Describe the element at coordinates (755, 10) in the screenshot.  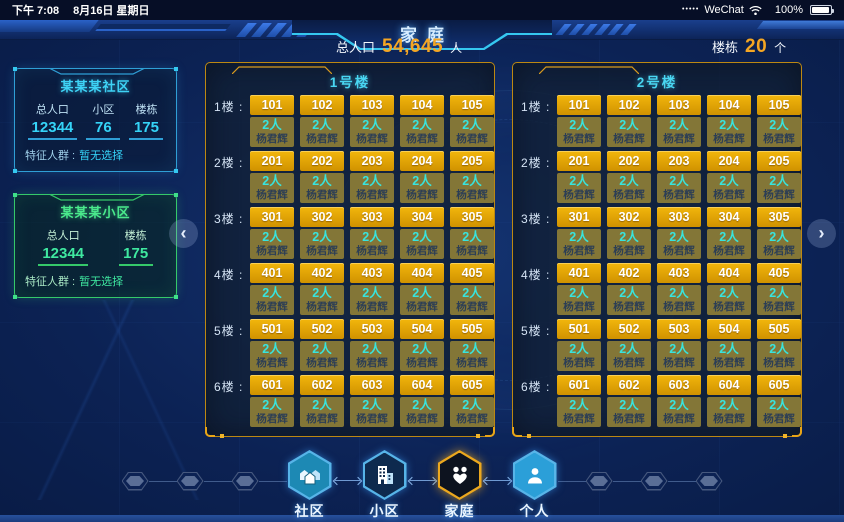
I see `wifi-icon` at that location.